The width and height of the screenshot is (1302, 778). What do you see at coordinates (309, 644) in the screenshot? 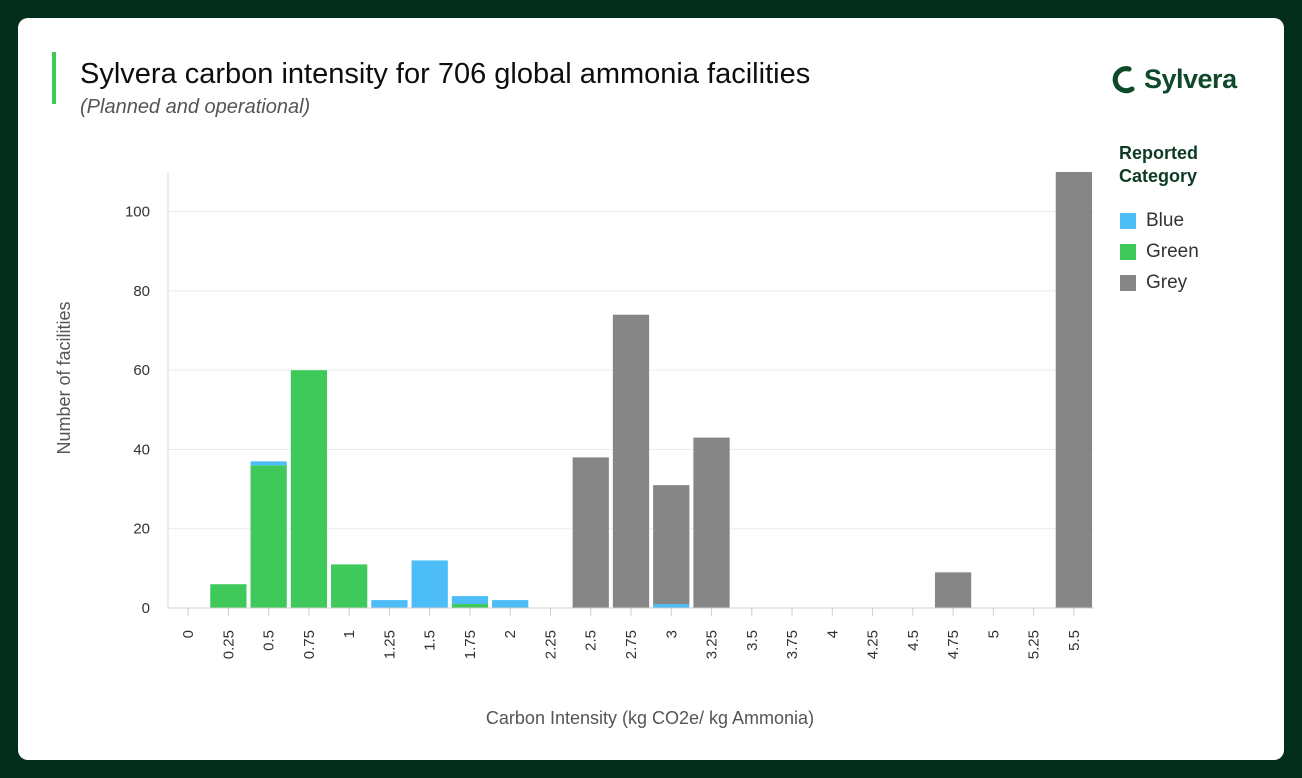
I see `x-tick-label: 0.75` at bounding box center [309, 644].